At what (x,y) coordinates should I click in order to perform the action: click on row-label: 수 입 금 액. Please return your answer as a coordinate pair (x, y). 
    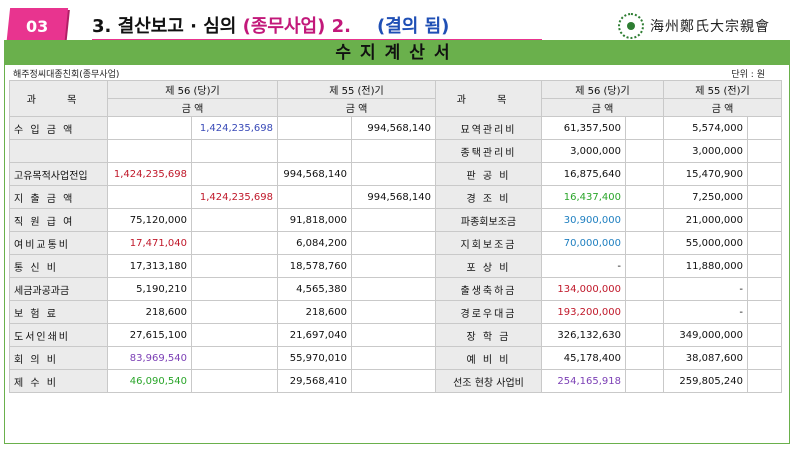
    Looking at the image, I should click on (58, 128).